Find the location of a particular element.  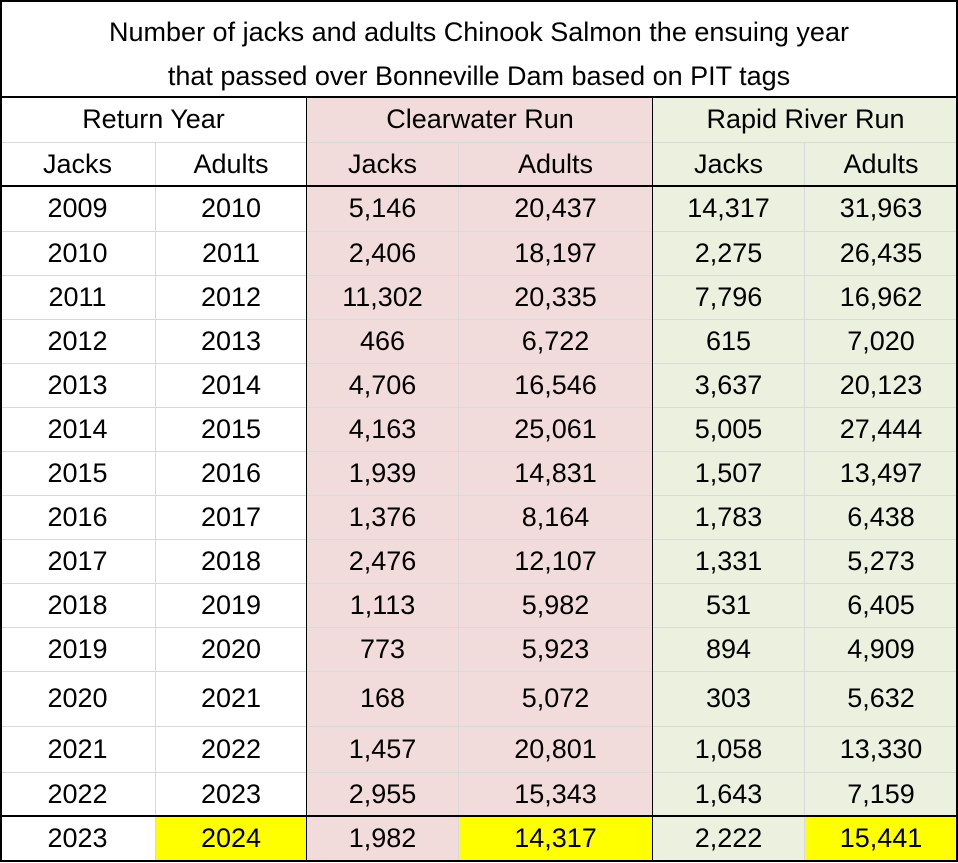

table-cell: 14,831 is located at coordinates (555, 472).